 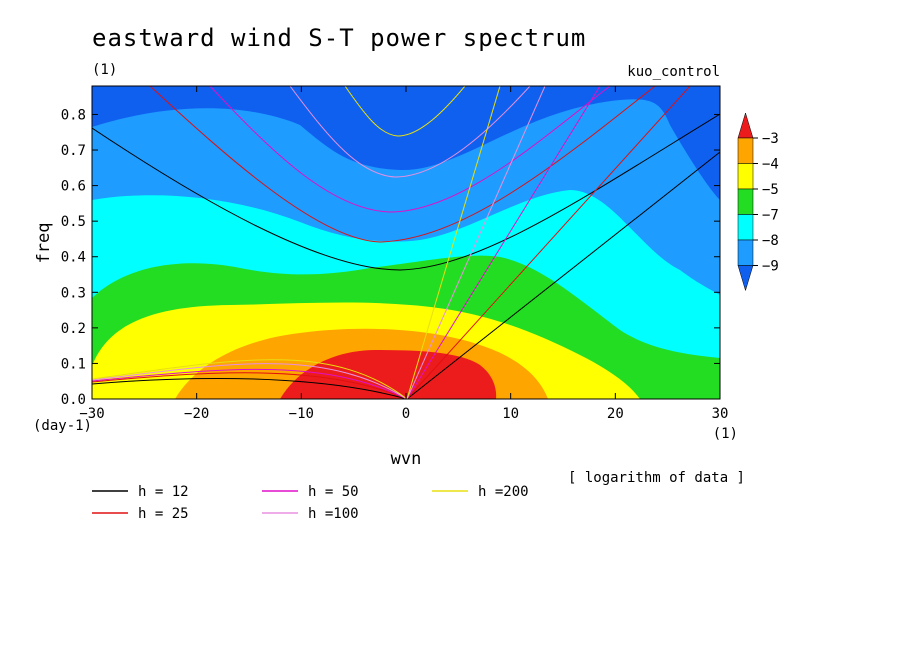 What do you see at coordinates (333, 492) in the screenshot?
I see `legend-label: h = 50` at bounding box center [333, 492].